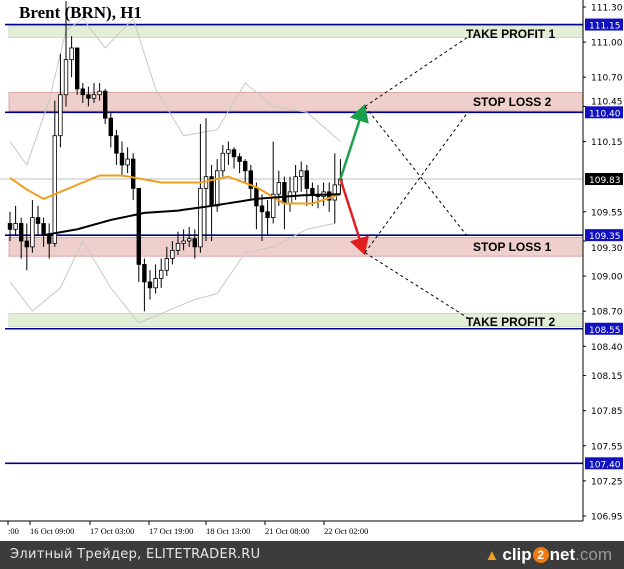  Describe the element at coordinates (287, 531) in the screenshot. I see `time-tick-label: 21 Oct 08:00` at that location.